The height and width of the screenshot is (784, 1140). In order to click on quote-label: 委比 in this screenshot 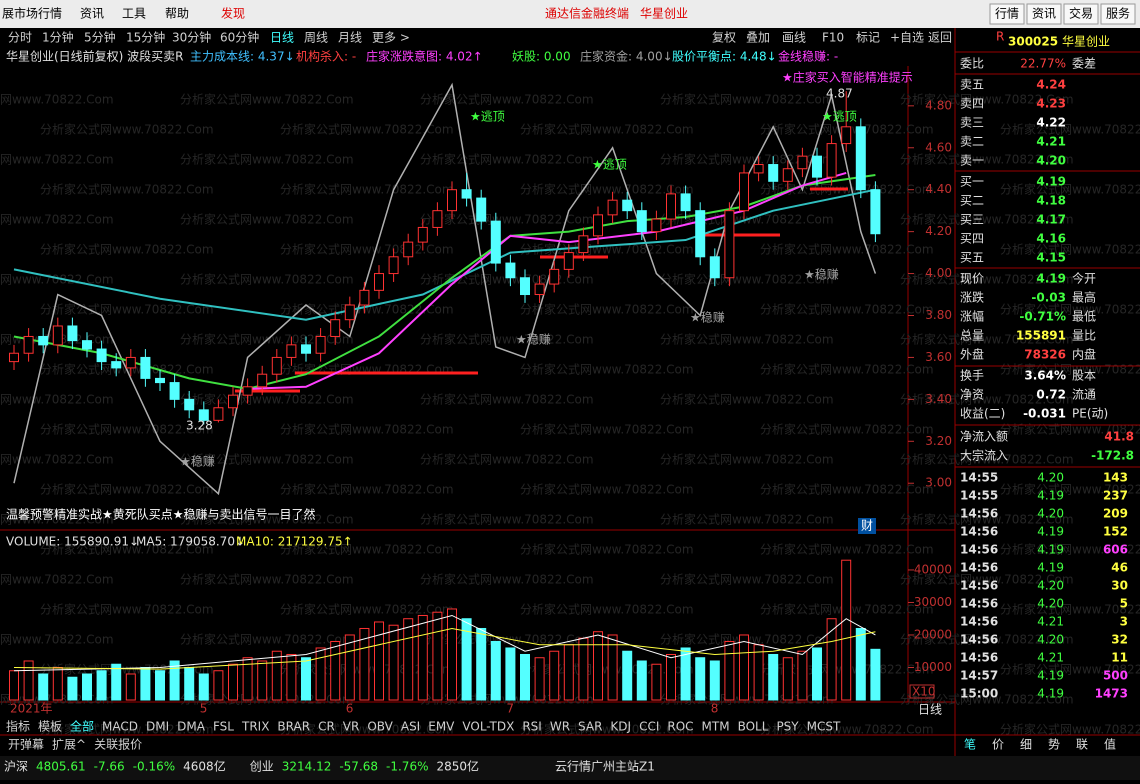, I will do `click(972, 64)`.